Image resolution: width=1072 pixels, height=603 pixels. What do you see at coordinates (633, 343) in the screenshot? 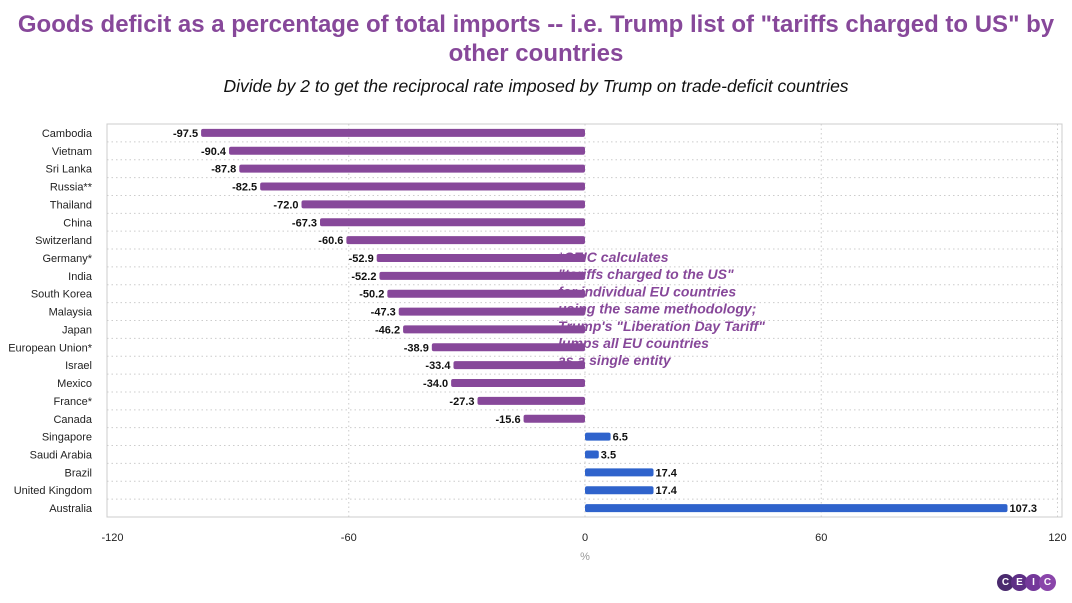
I see `annotation-line: lumps all EU countries` at bounding box center [633, 343].